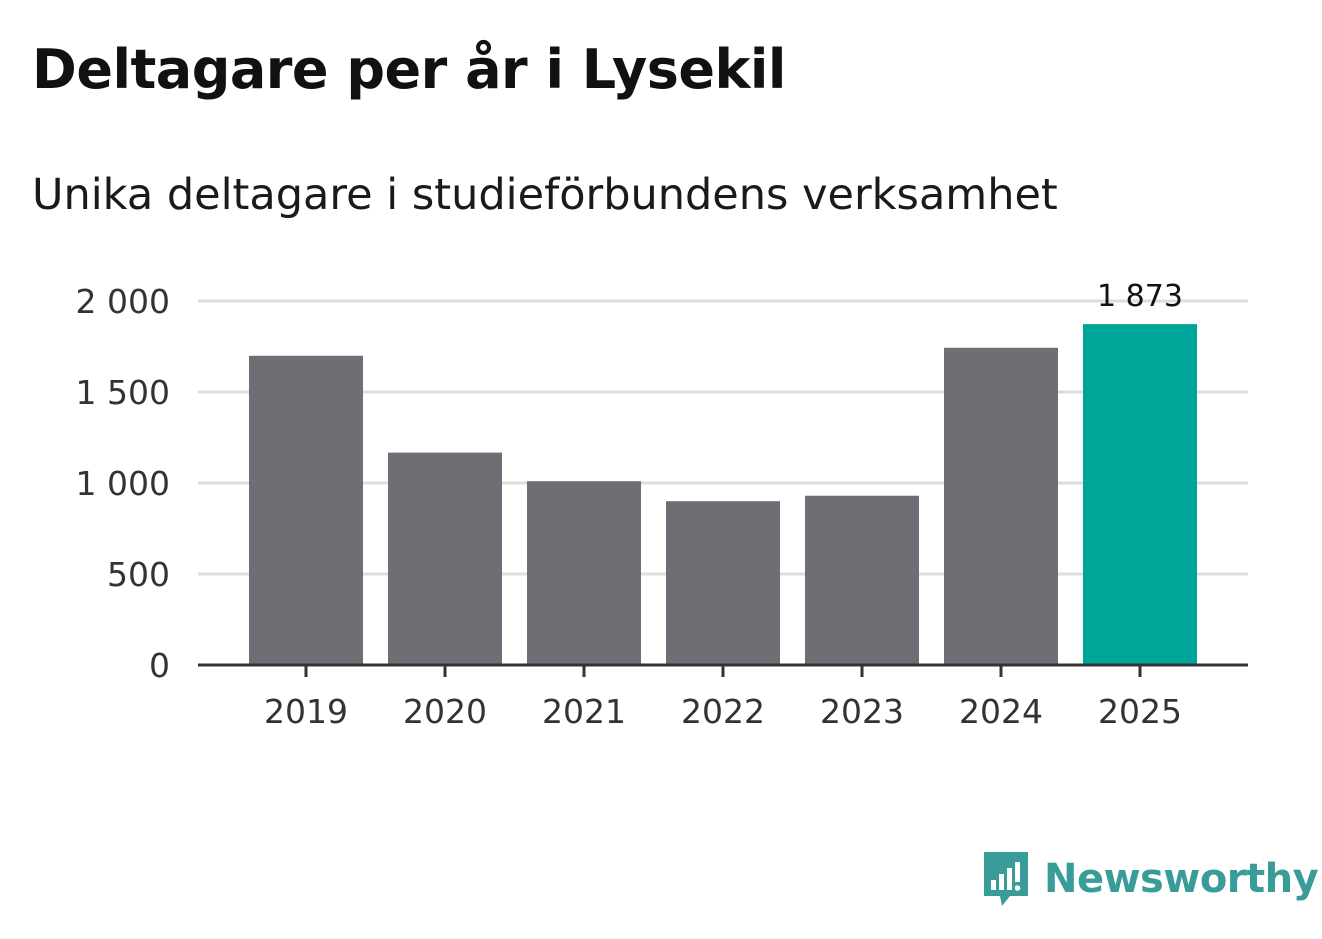 The image size is (1322, 939). I want to click on chart-title: Deltagare per år i Lysekil, so click(409, 69).